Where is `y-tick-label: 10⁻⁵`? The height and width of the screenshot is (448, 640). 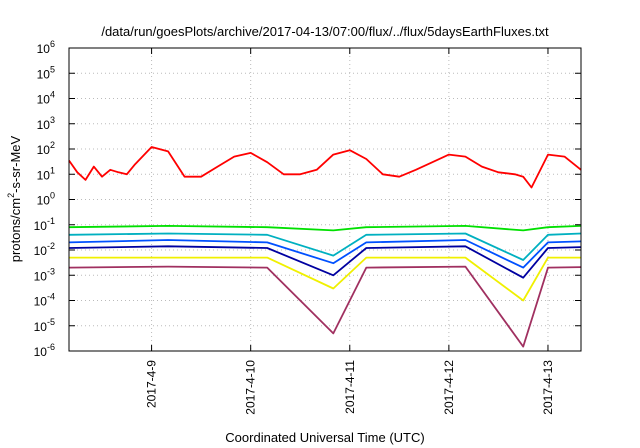 y-tick-label: 10⁻⁵ is located at coordinates (44, 325).